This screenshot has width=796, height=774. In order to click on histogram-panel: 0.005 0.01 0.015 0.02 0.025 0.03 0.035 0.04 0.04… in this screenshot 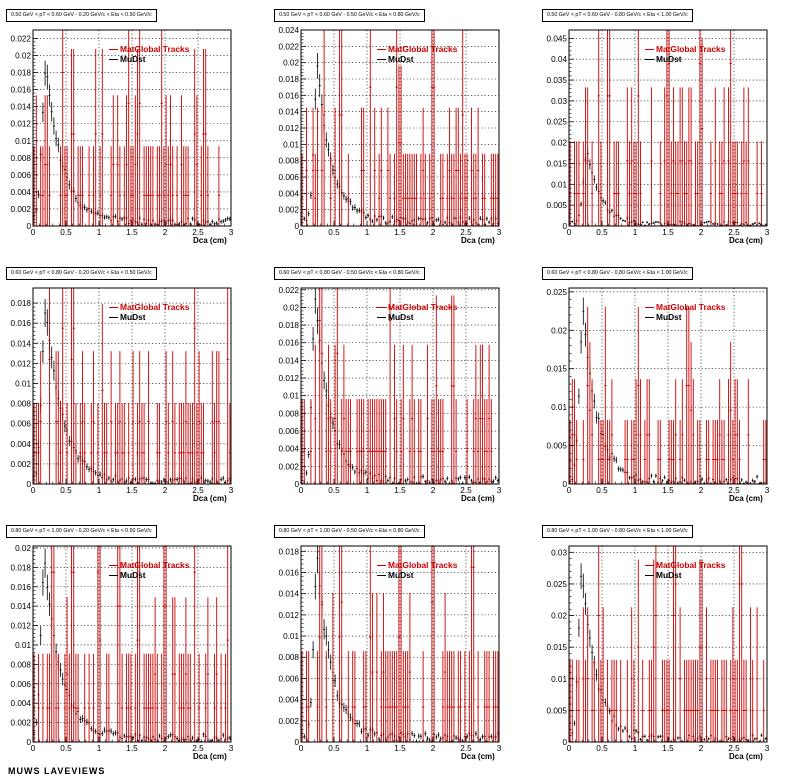, I will do `click(666, 129)`.